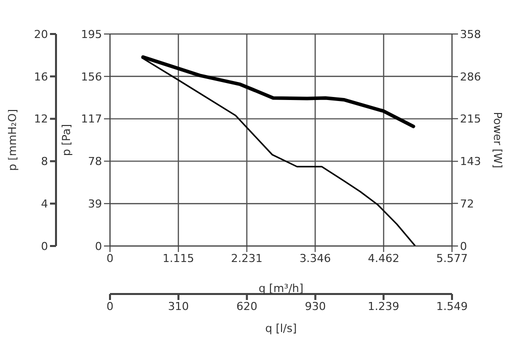 Image resolution: width=506 pixels, height=340 pixels. Describe the element at coordinates (467, 203) in the screenshot. I see `y2-tick-label: 72` at that location.